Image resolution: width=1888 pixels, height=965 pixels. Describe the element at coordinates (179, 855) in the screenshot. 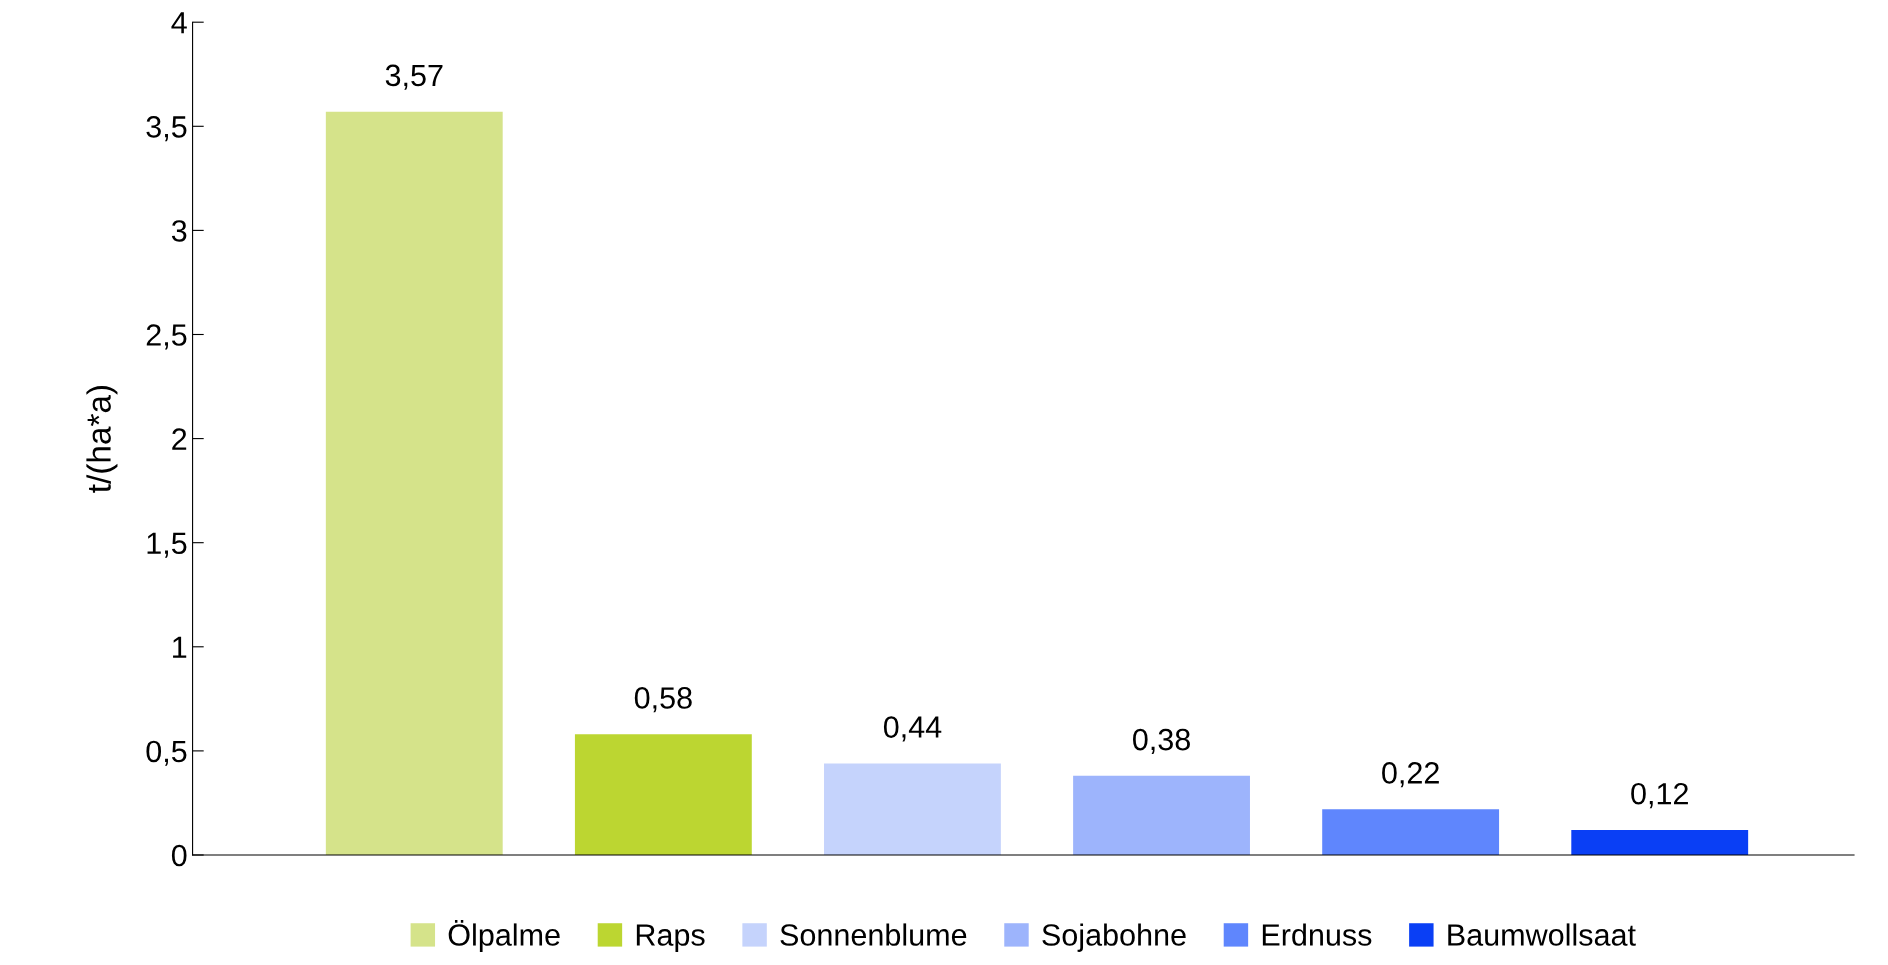

I see `y-tick-label: 0` at that location.